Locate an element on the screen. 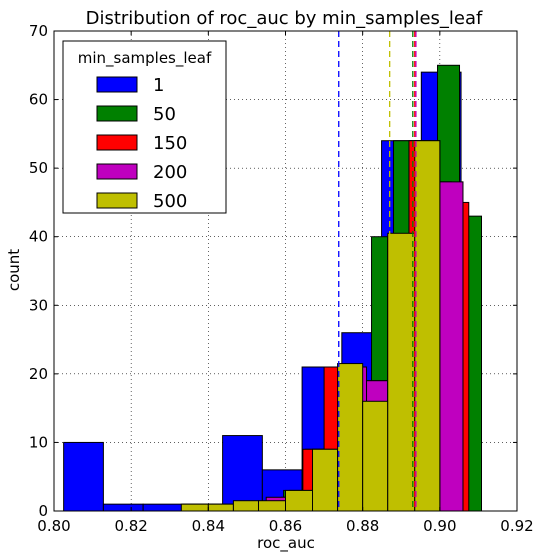 Image resolution: width=545 pixels, height=559 pixels. y-tick-label: 70 is located at coordinates (38, 31).